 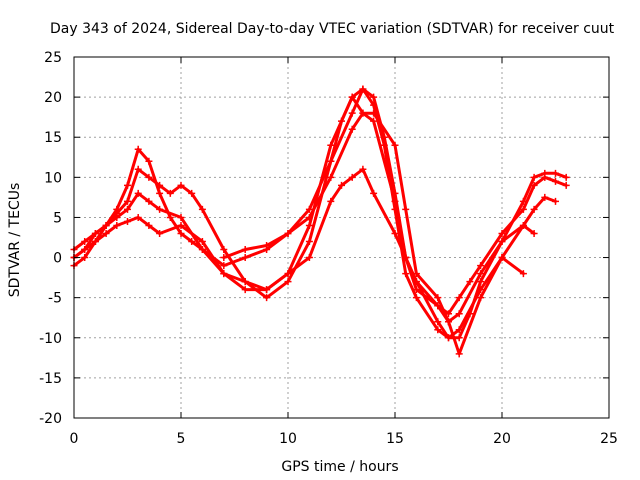 What do you see at coordinates (57, 259) in the screenshot?
I see `y-tick-label: 0` at bounding box center [57, 259].